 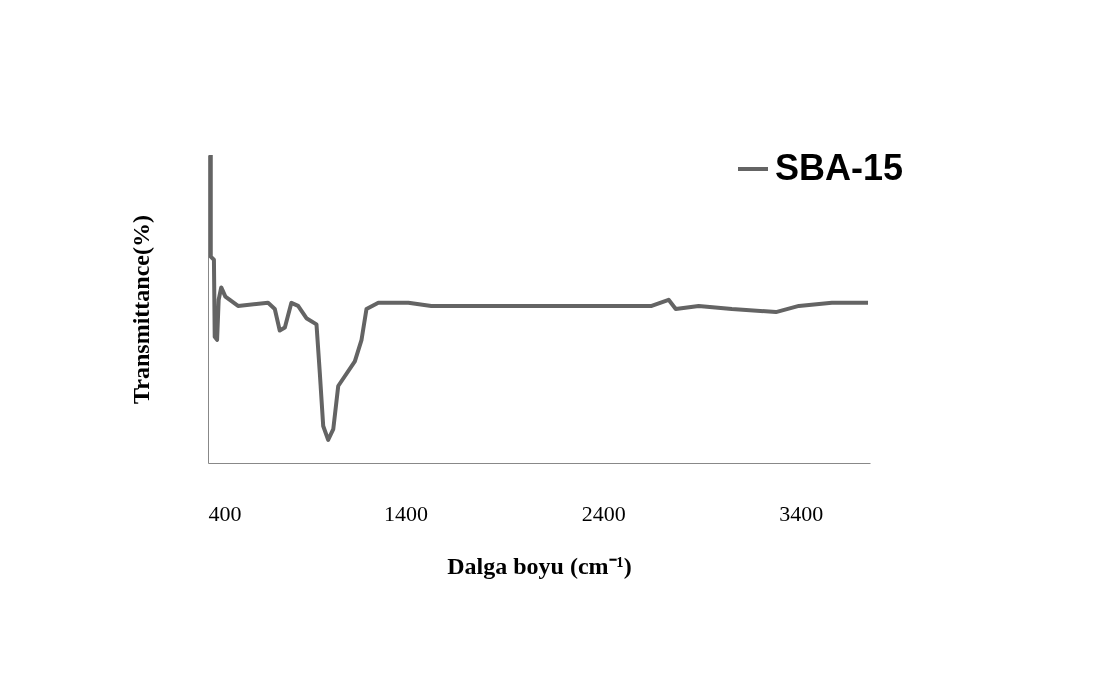 What do you see at coordinates (603, 513) in the screenshot?
I see `x-tick-label: 2400` at bounding box center [603, 513].